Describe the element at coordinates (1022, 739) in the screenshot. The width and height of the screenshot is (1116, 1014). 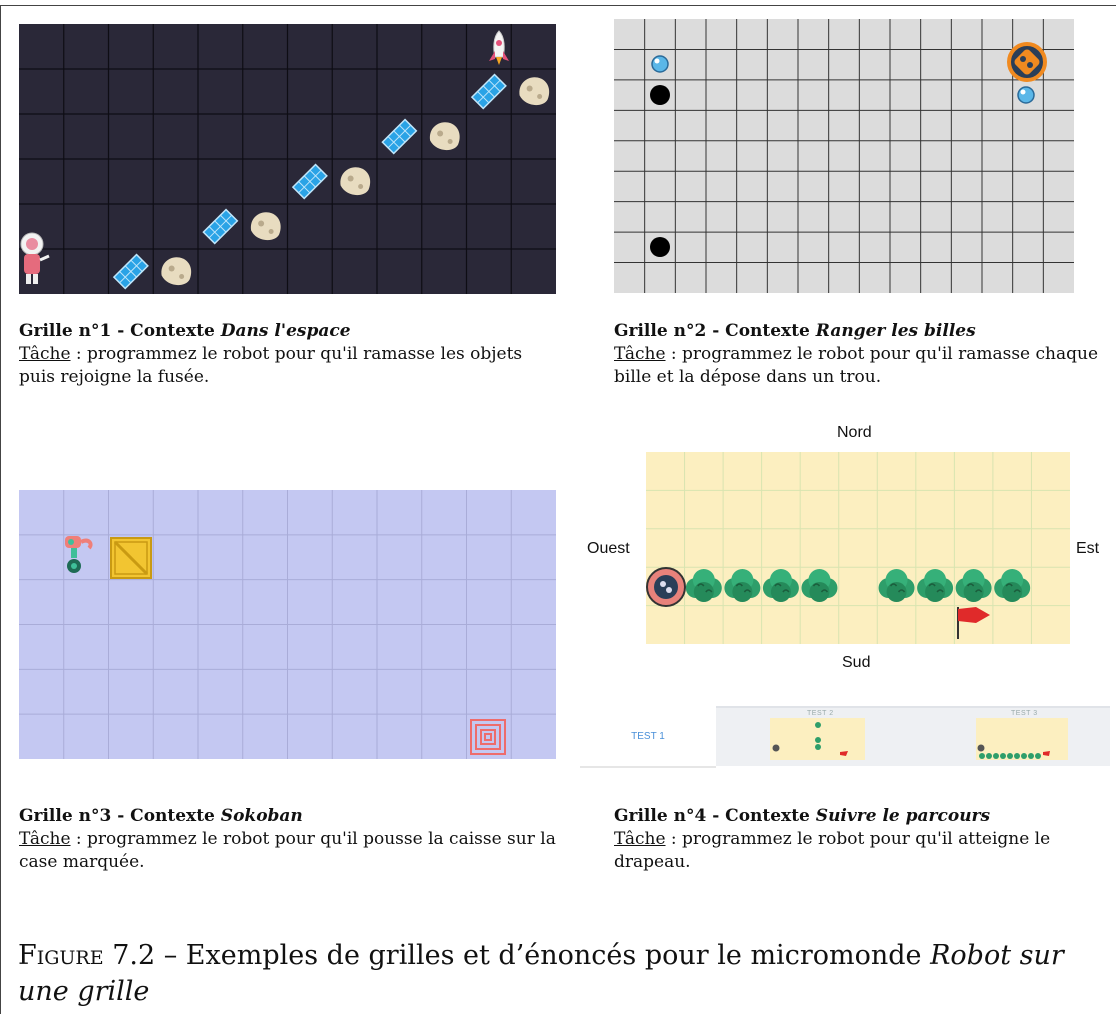
I see `test-3-thumbnail` at that location.